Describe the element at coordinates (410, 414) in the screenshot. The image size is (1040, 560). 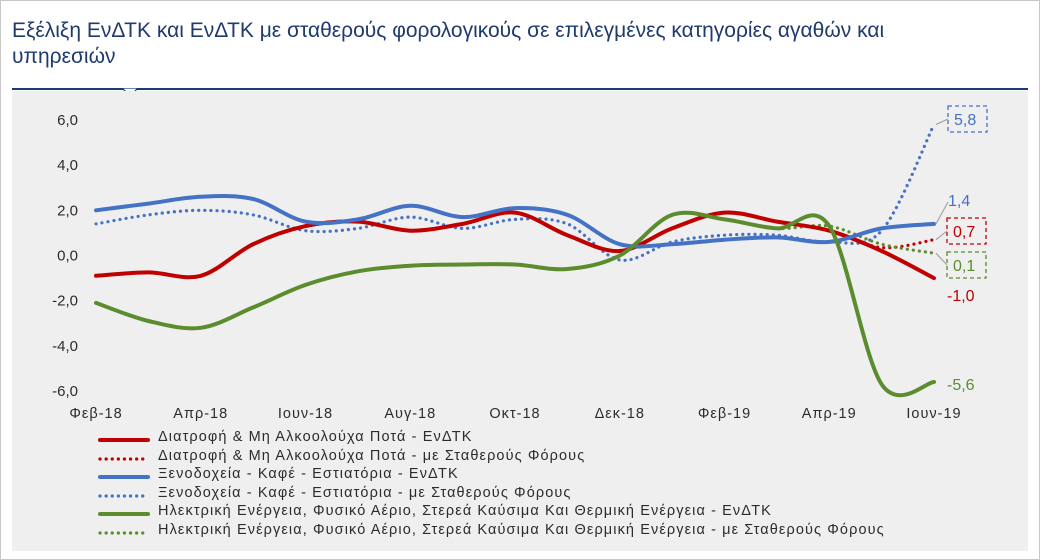
I see `x-tick-label: Αυγ-18` at that location.